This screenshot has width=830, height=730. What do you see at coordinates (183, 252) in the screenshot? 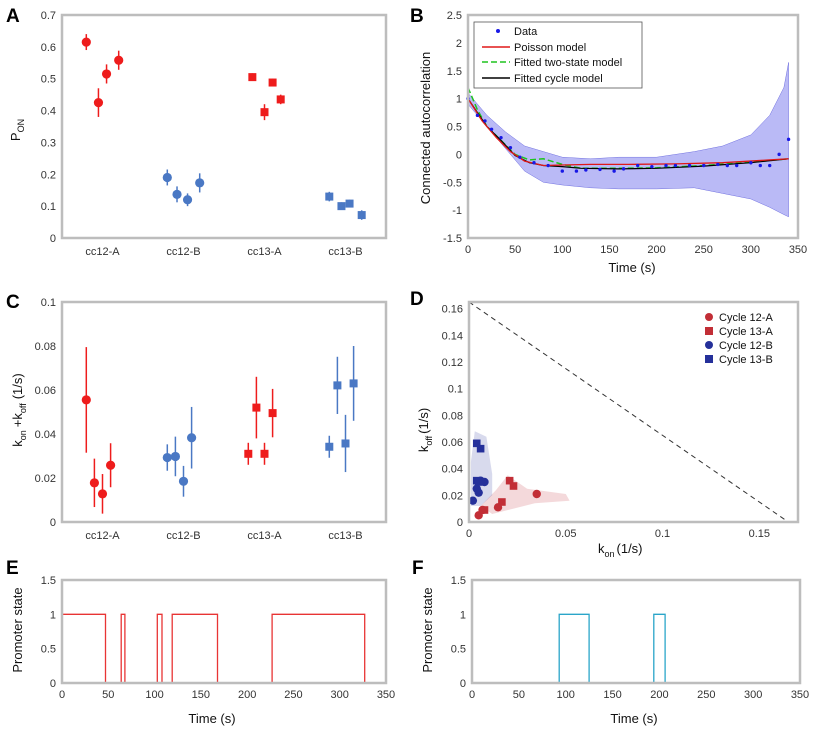
I see `panel-a-xtick-cc12-B: cc12-B` at bounding box center [183, 252].